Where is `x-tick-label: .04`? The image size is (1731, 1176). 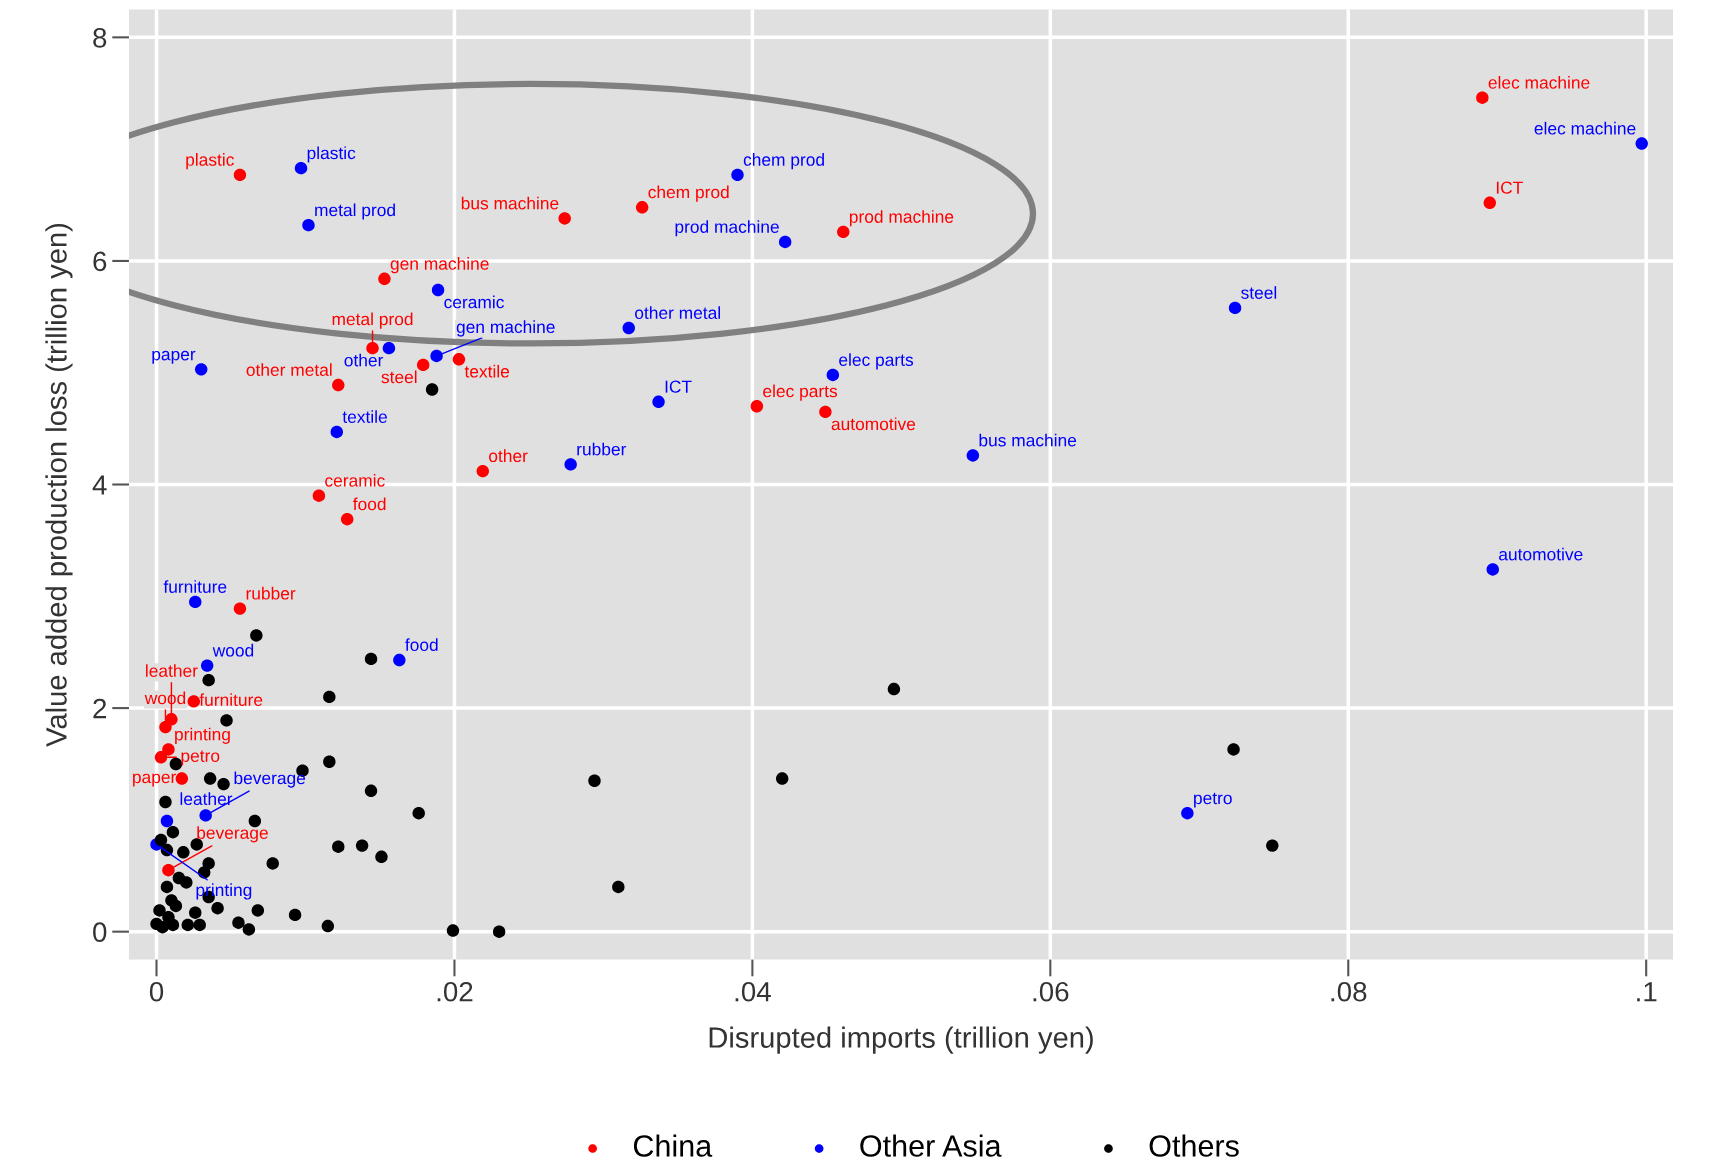 x-tick-label: .04 is located at coordinates (753, 991).